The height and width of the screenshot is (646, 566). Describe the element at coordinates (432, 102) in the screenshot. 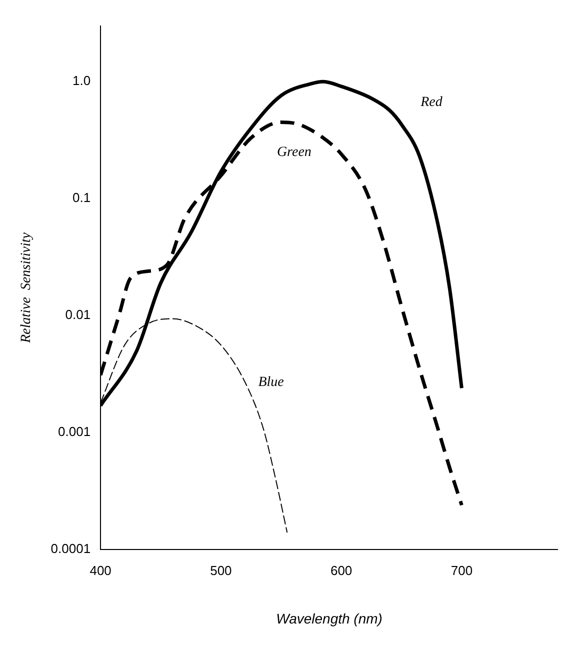

I see `series-label: Red` at that location.